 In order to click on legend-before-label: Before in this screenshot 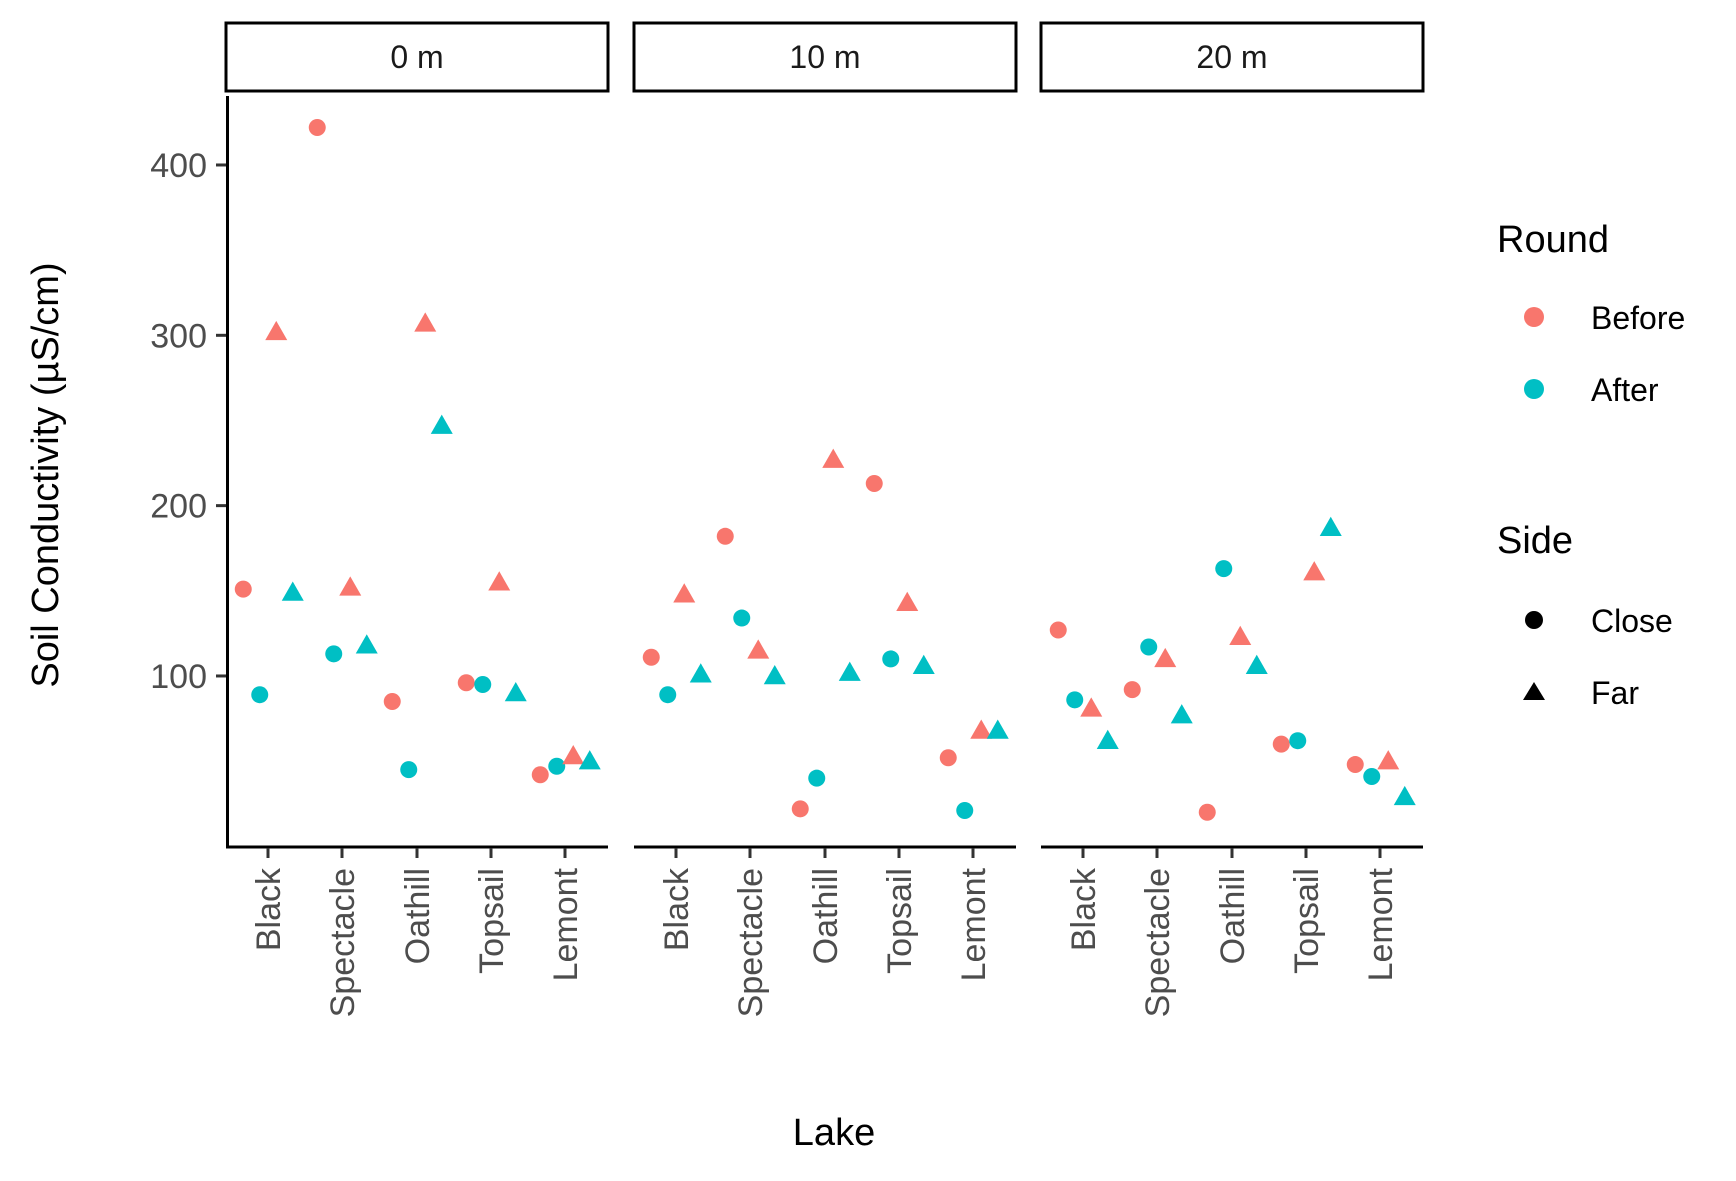, I will do `click(1638, 318)`.